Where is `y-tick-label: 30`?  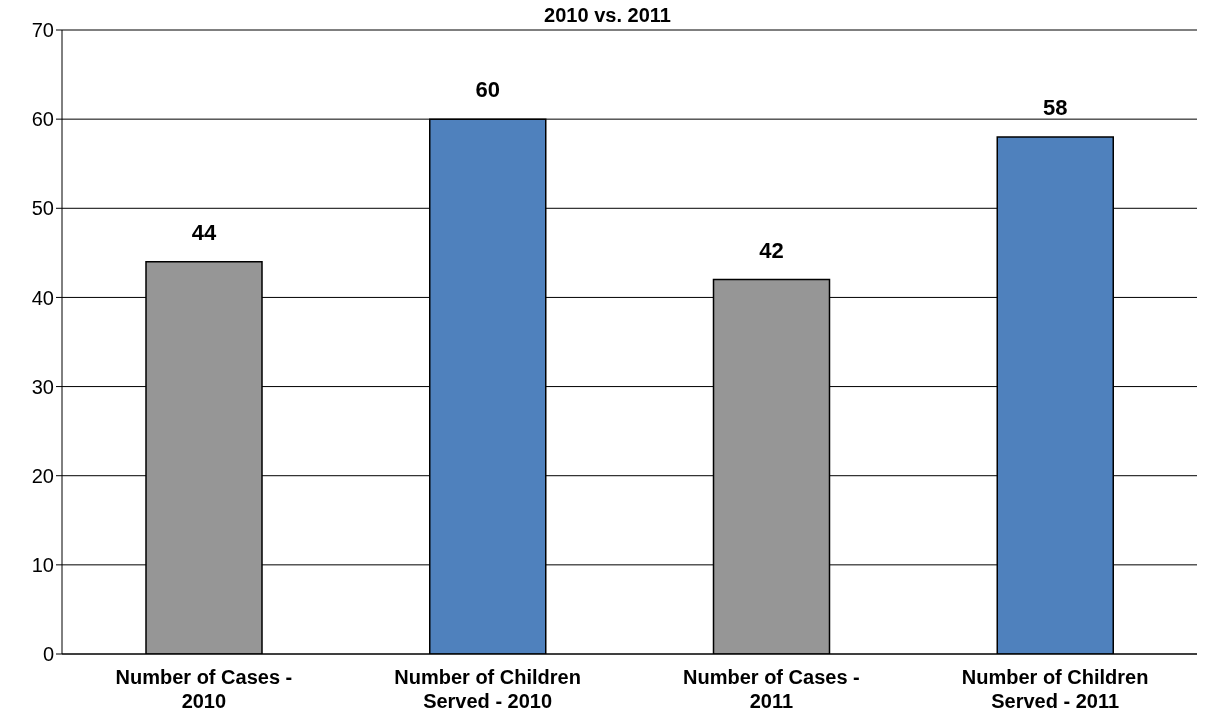 y-tick-label: 30 is located at coordinates (42, 386).